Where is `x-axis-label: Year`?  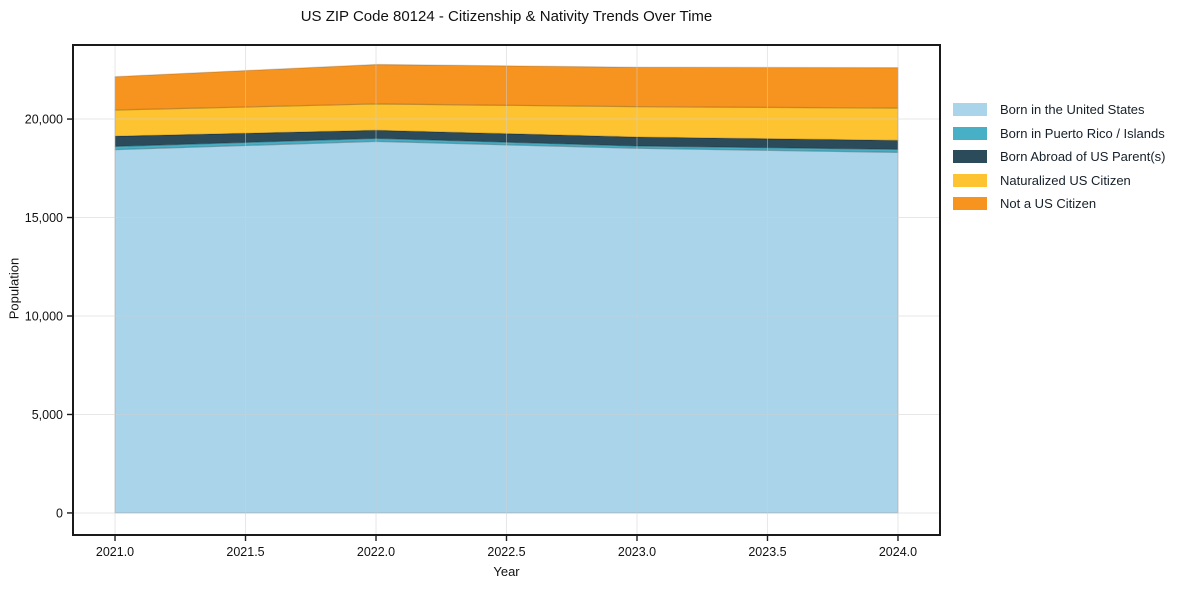 x-axis-label: Year is located at coordinates (506, 571).